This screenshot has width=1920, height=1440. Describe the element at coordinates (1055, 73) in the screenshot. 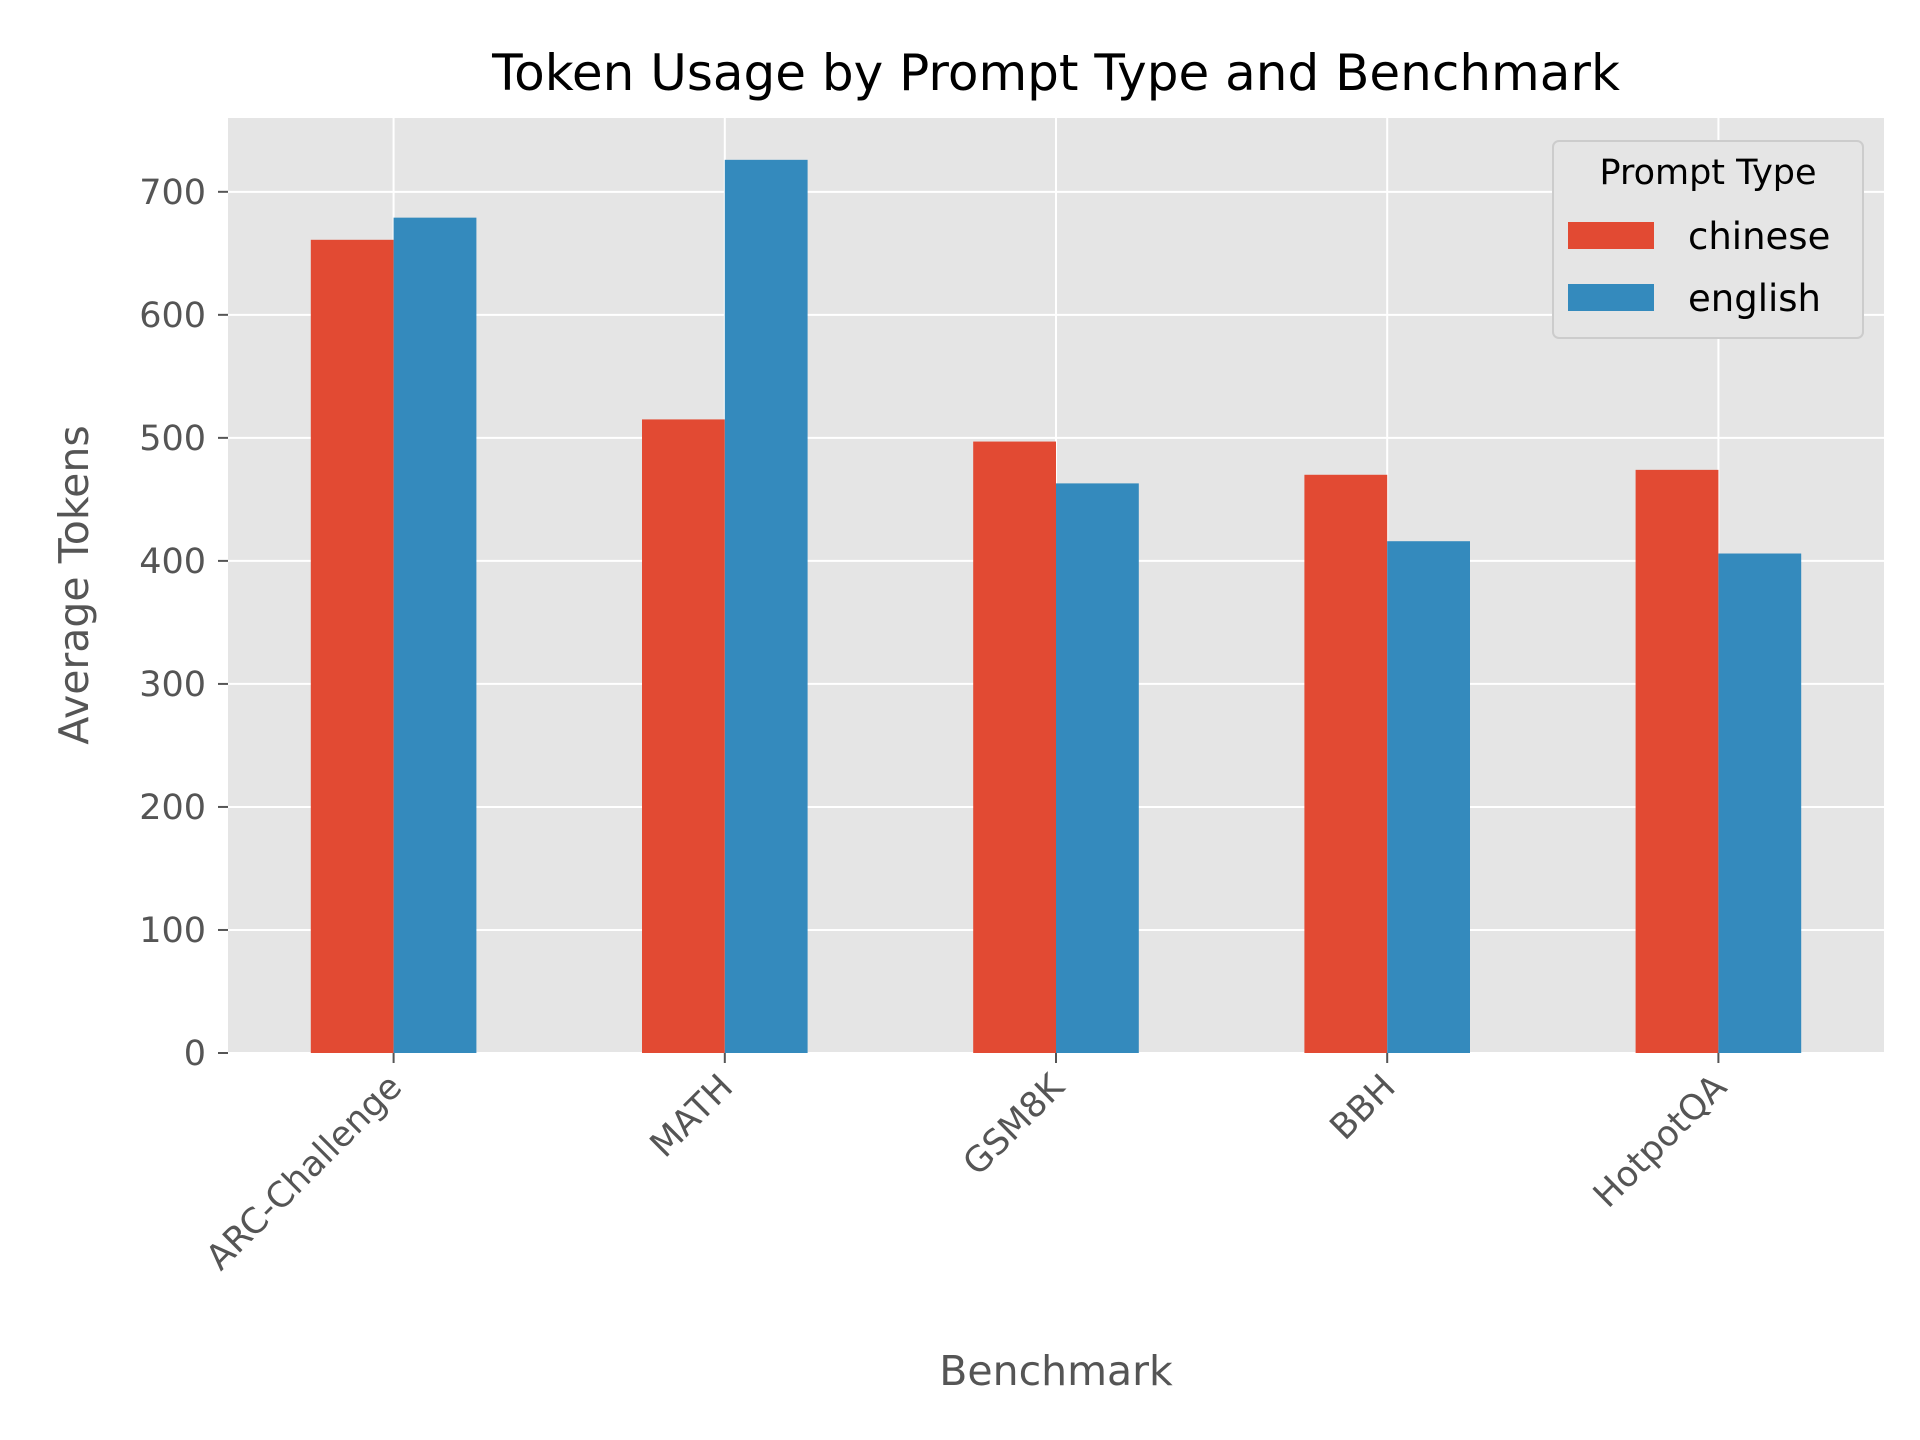

I see `chart-title: Token Usage by Prompt Type and Benchmark` at that location.